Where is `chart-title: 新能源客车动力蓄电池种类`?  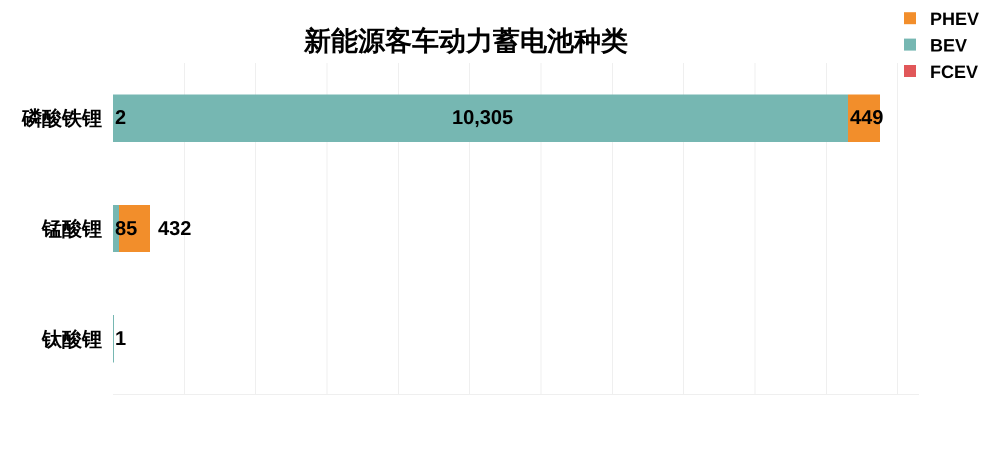
chart-title: 新能源客车动力蓄电池种类 is located at coordinates (465, 41).